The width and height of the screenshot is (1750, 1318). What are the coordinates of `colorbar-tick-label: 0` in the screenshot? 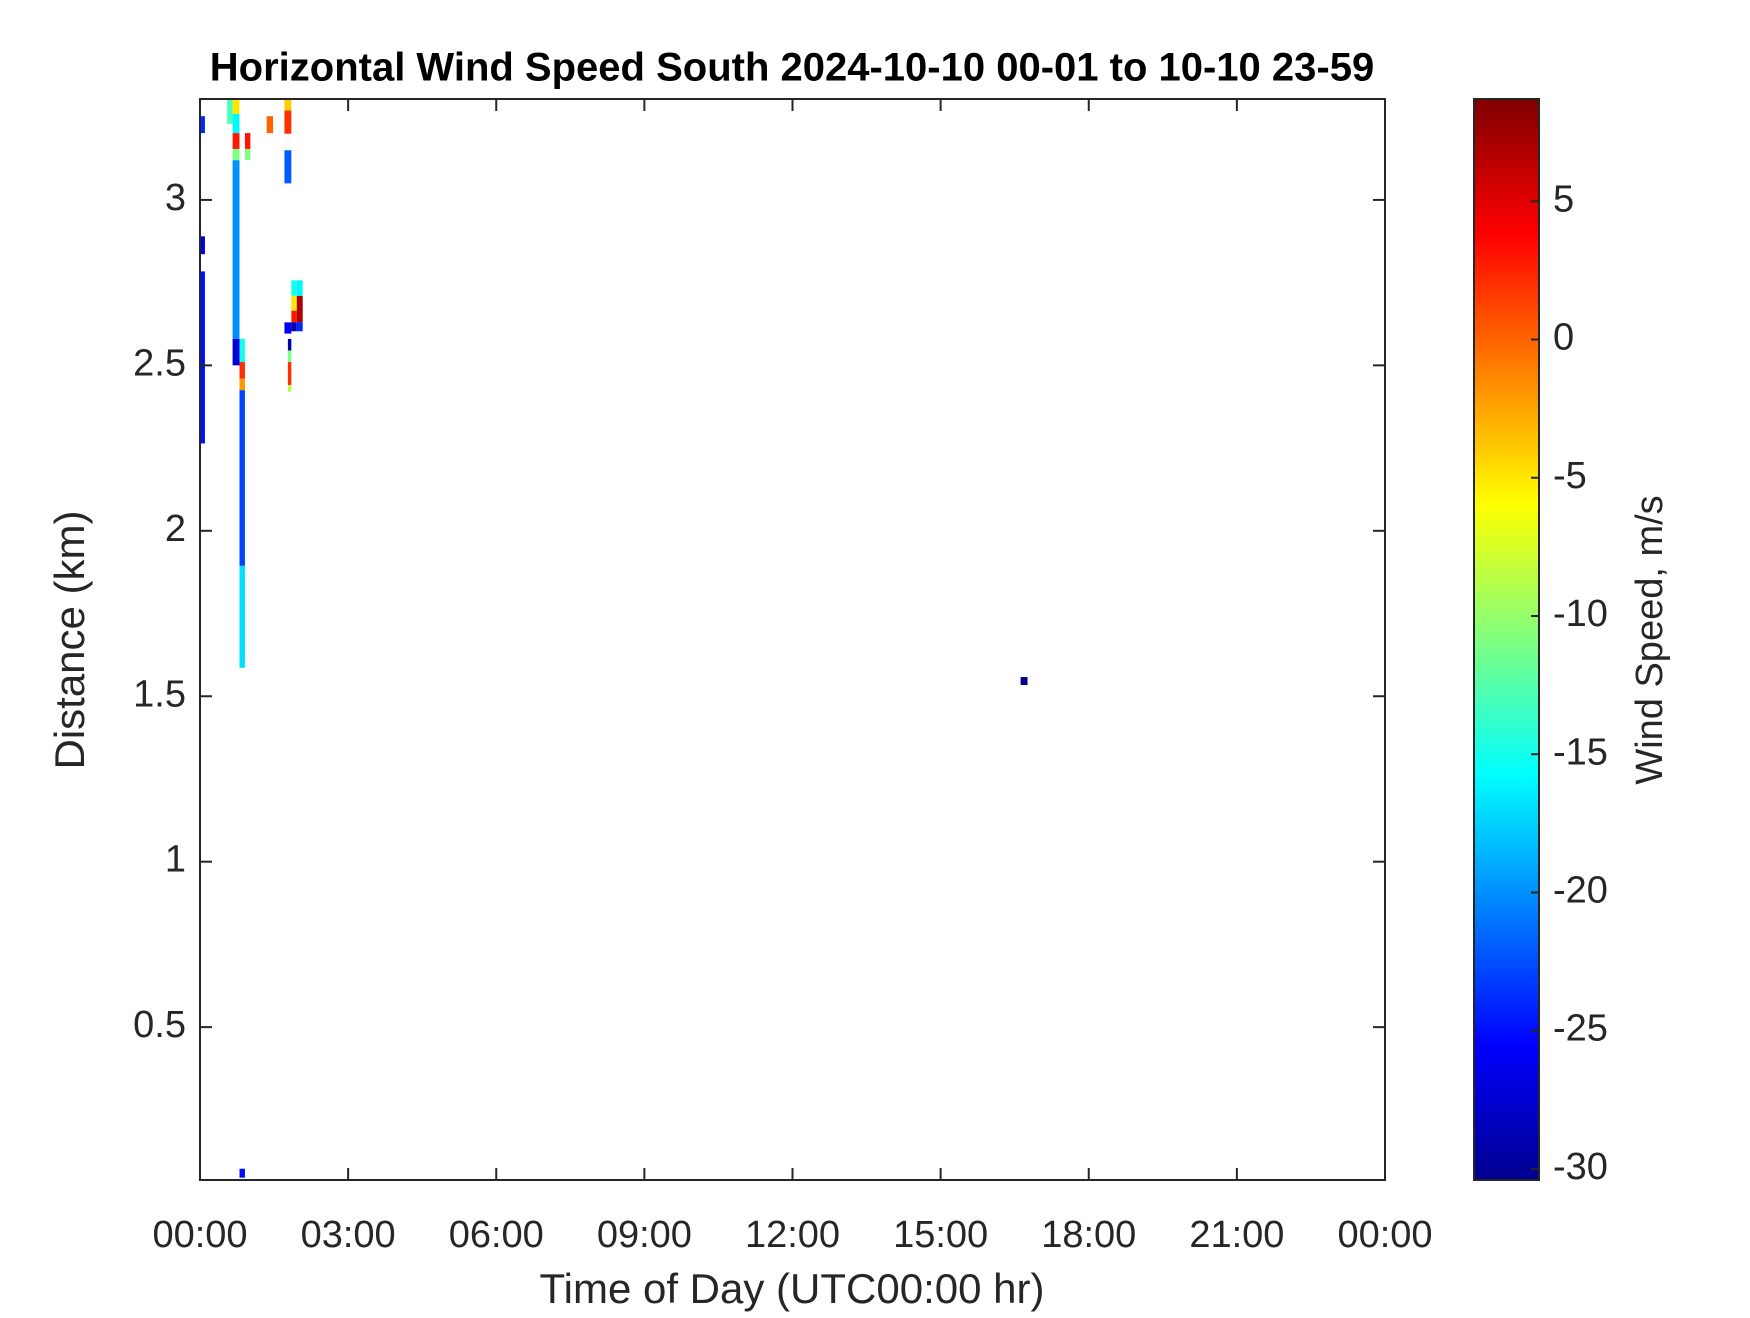 It's located at (1563, 338).